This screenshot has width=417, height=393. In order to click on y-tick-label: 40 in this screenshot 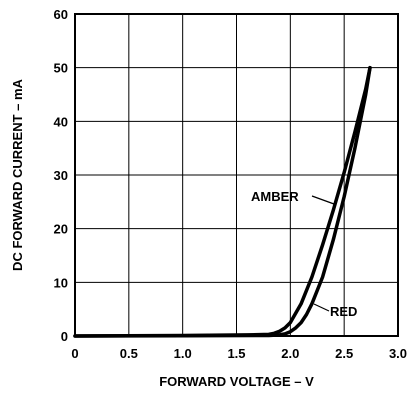, I will do `click(61, 121)`.